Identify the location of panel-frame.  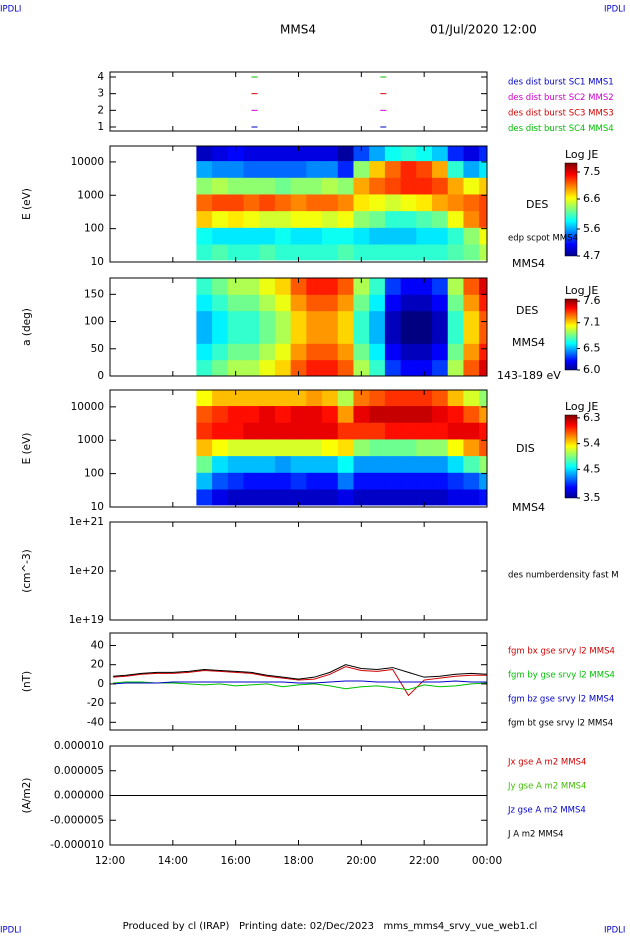
(298, 571).